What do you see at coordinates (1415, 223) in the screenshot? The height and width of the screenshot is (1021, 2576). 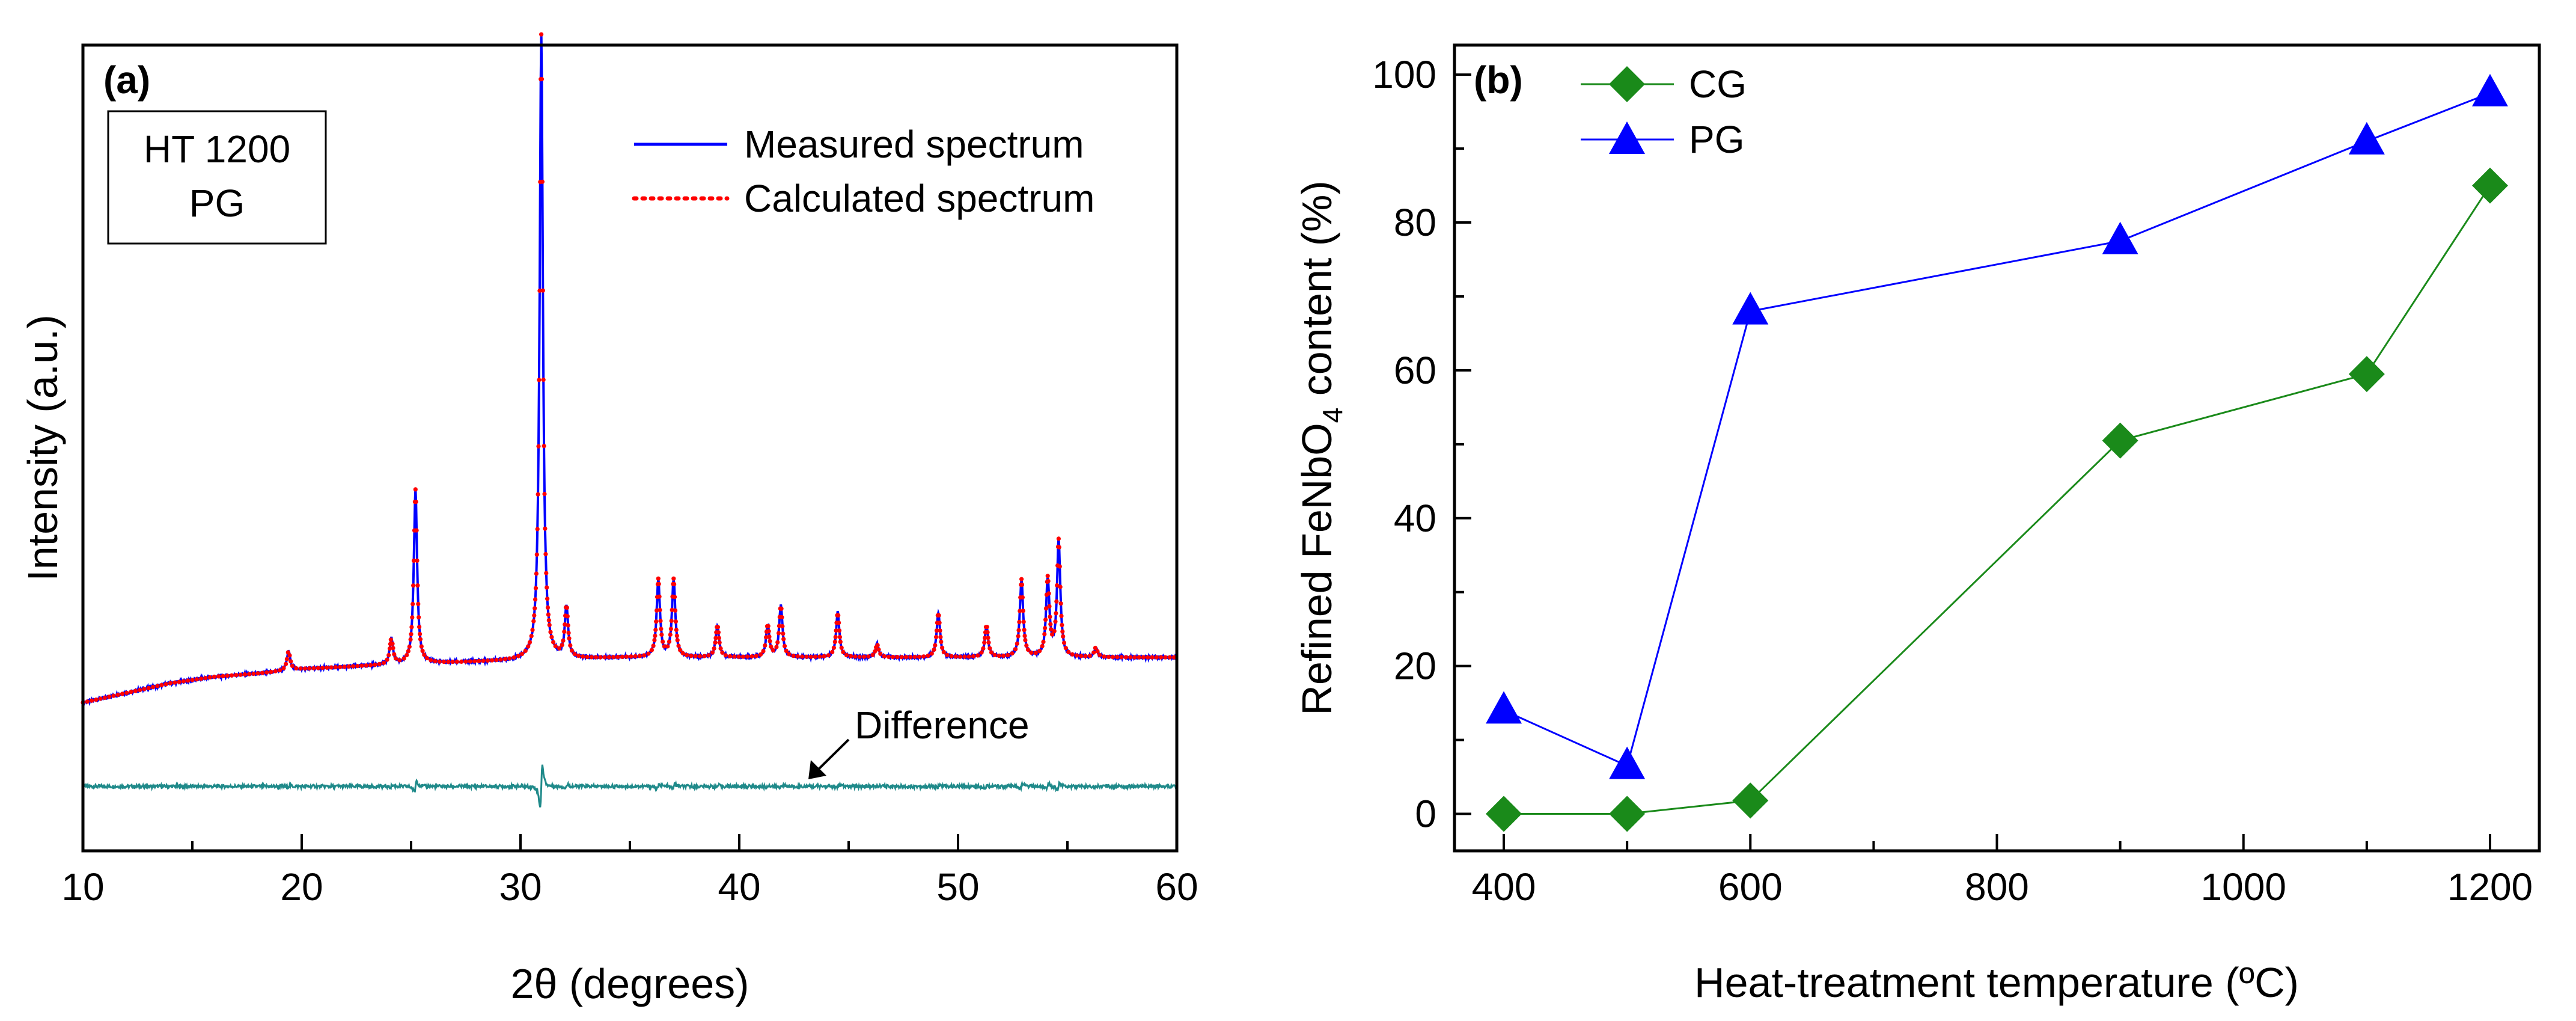 I see `y-tick-label: 80` at bounding box center [1415, 223].